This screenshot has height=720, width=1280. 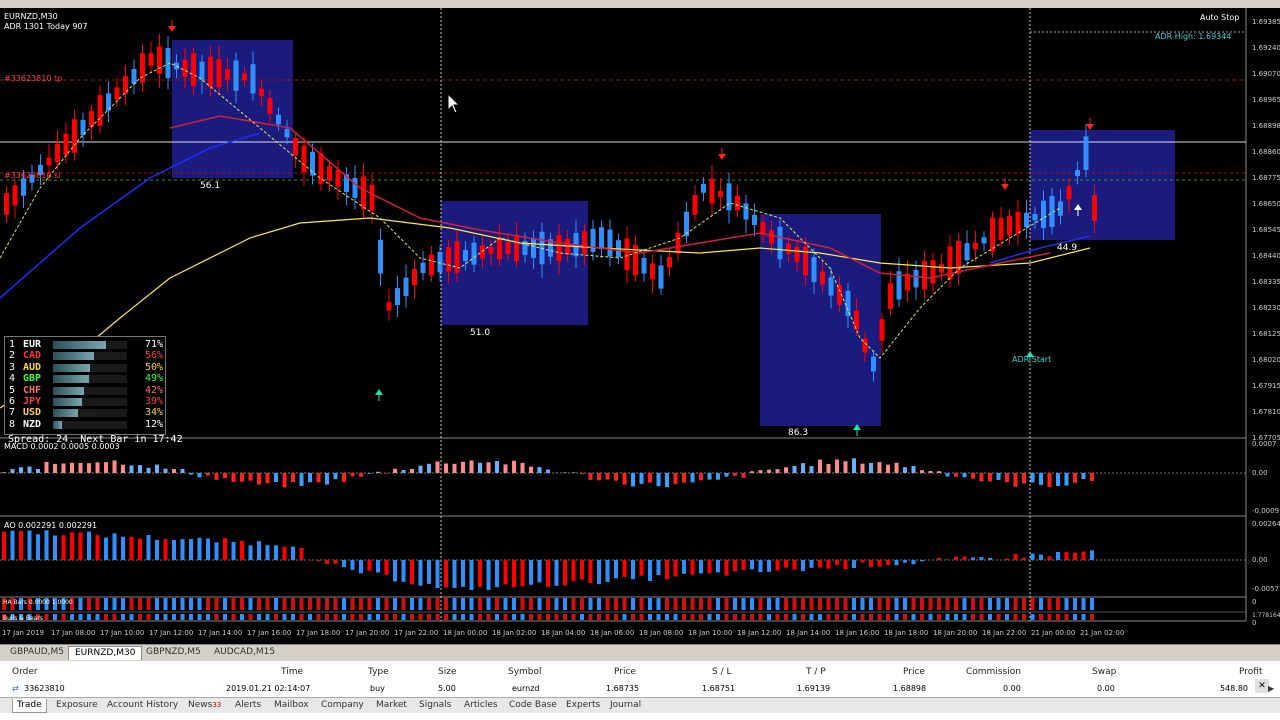 What do you see at coordinates (640, 4) in the screenshot?
I see `top-toolbar` at bounding box center [640, 4].